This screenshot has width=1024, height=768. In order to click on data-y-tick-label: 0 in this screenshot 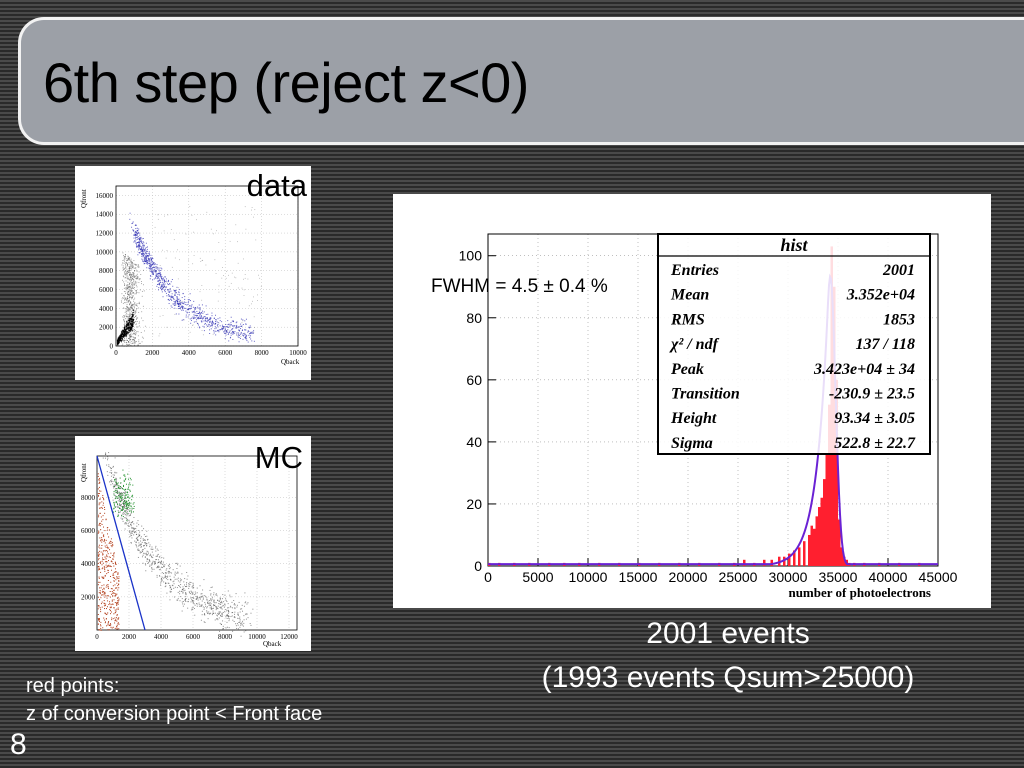, I will do `click(112, 347)`.